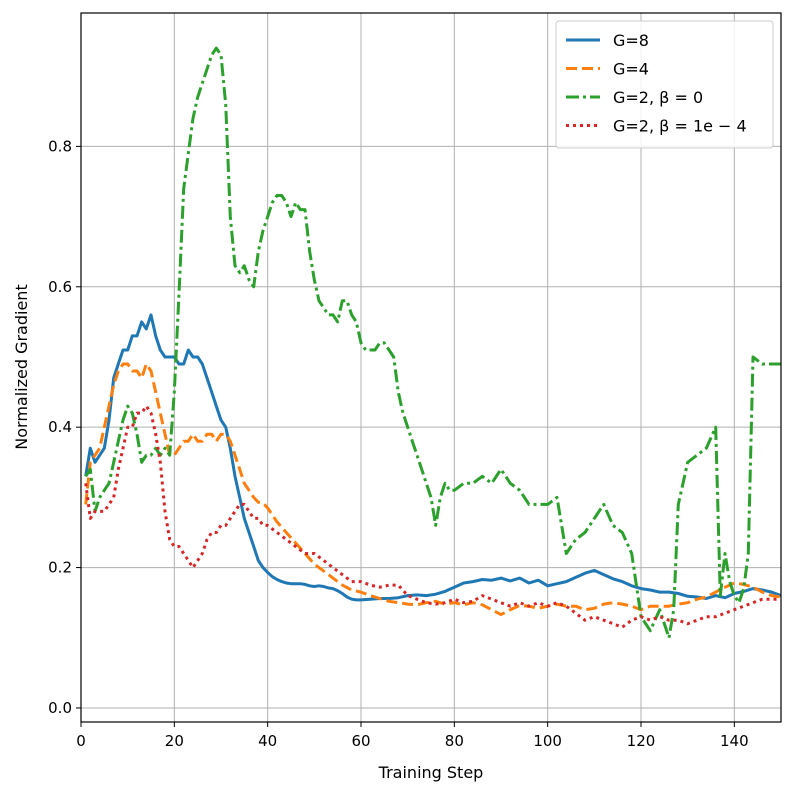  I want to click on y-tick-label: 0.6, so click(60, 287).